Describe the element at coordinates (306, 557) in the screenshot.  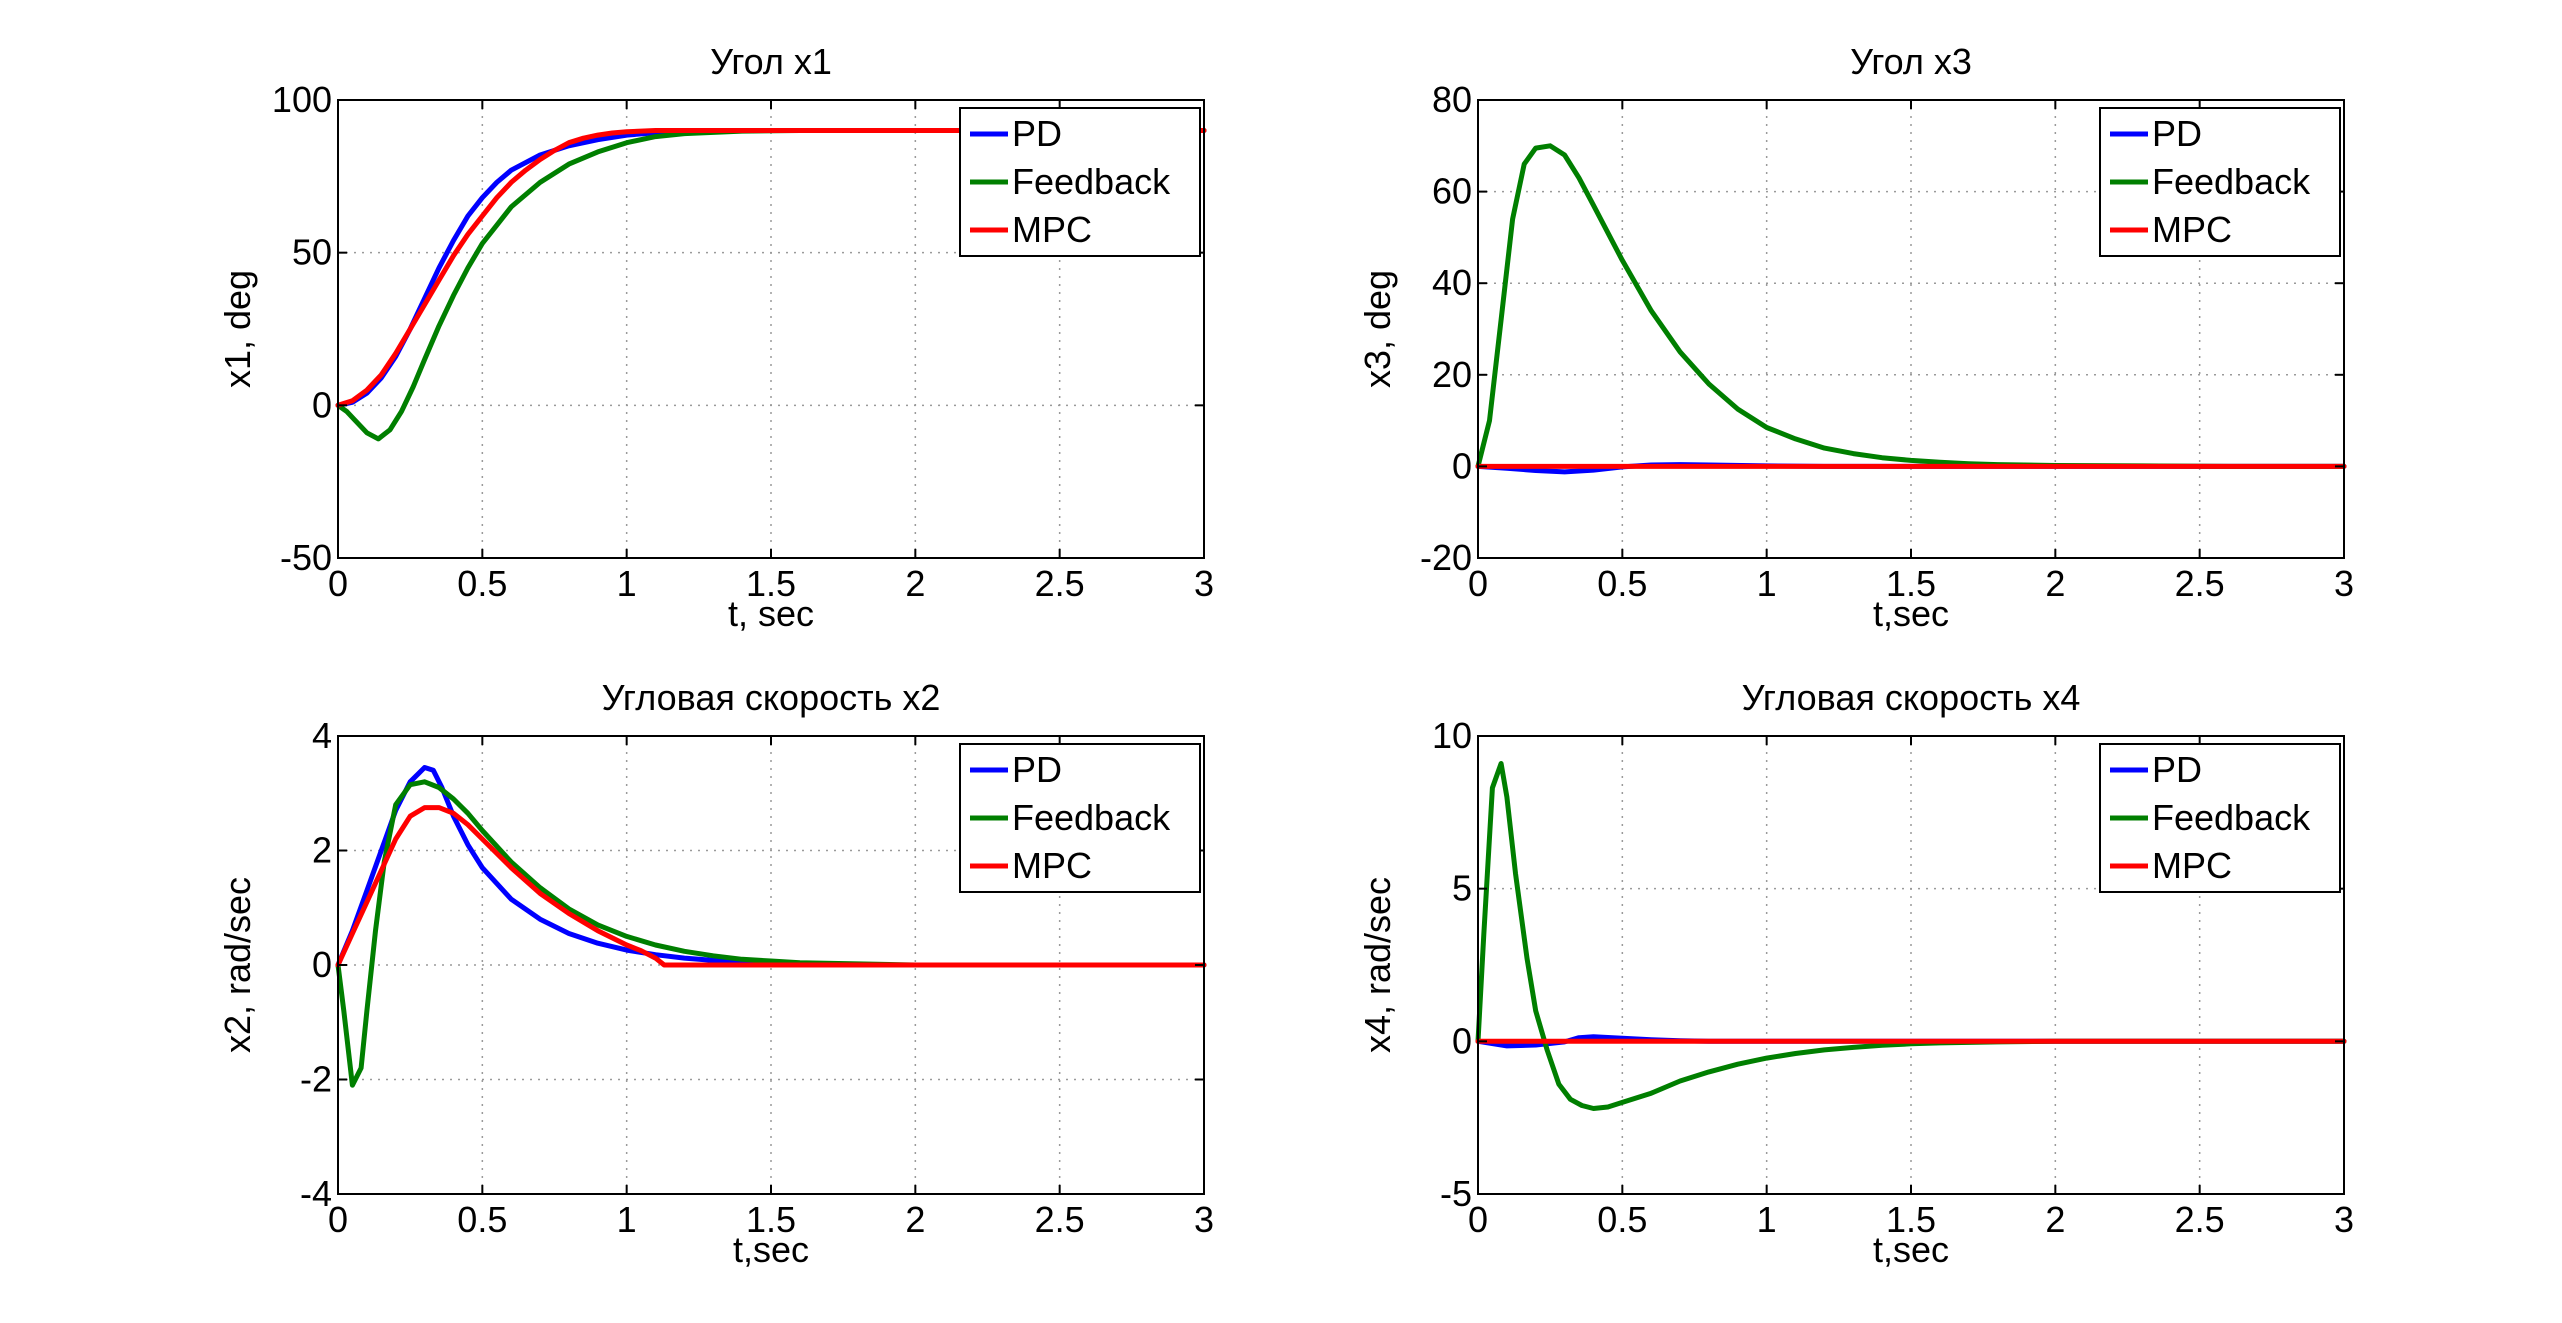
I see `y-tick-label: -50` at that location.